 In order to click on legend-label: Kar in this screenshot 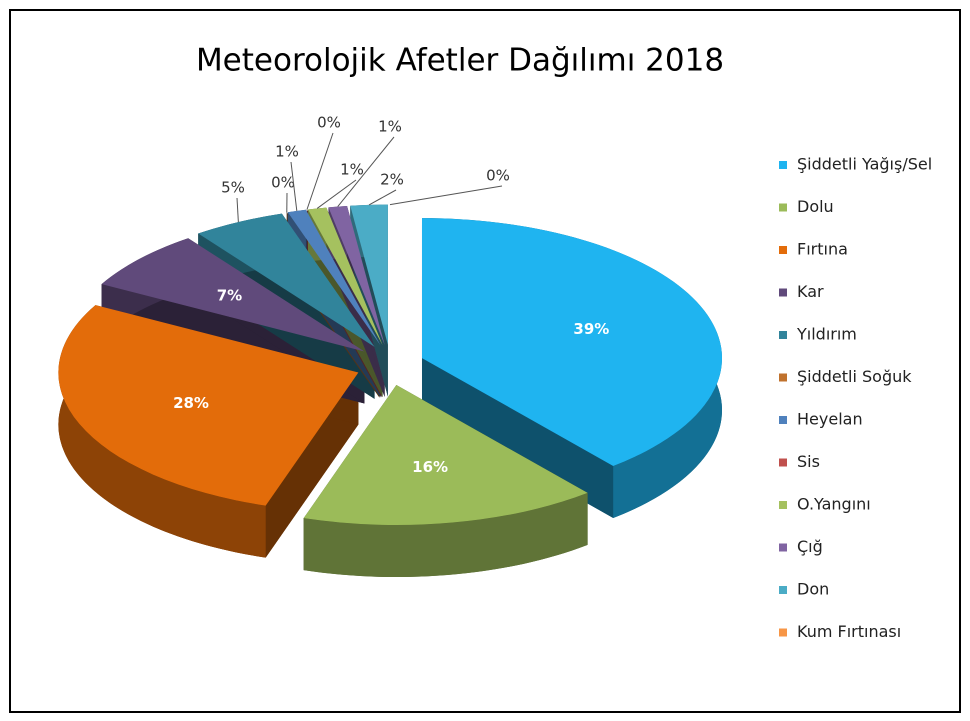, I will do `click(810, 291)`.